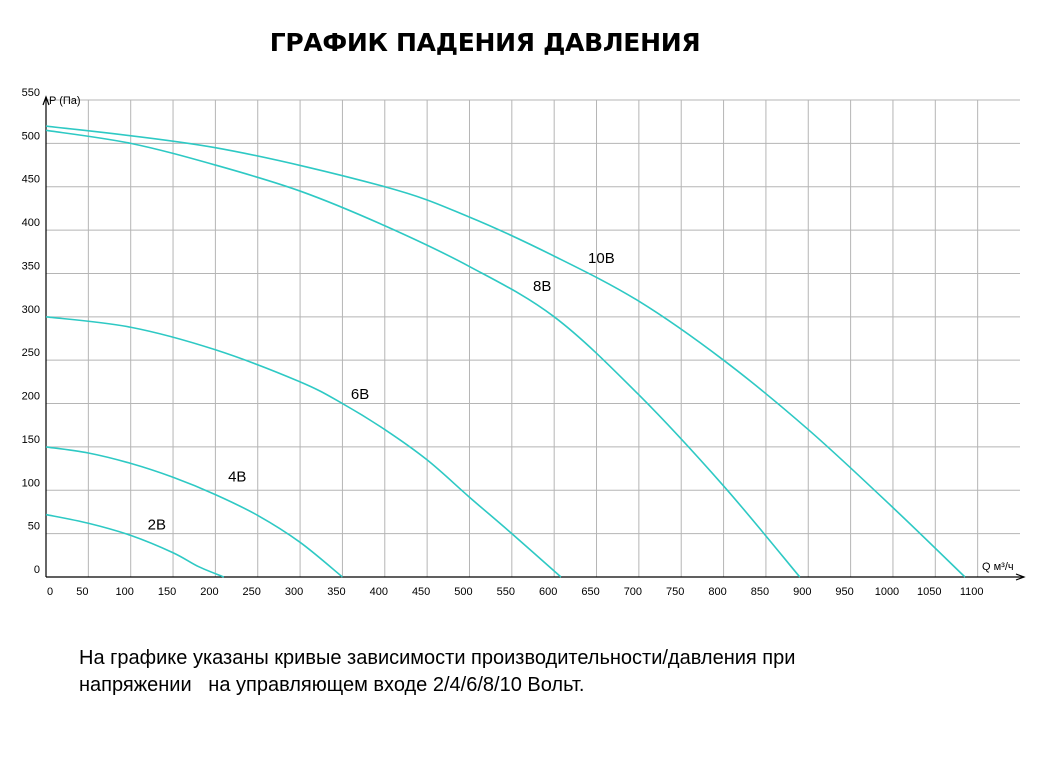 This screenshot has height=769, width=1054. What do you see at coordinates (31, 310) in the screenshot?
I see `y-tick-label: 300` at bounding box center [31, 310].